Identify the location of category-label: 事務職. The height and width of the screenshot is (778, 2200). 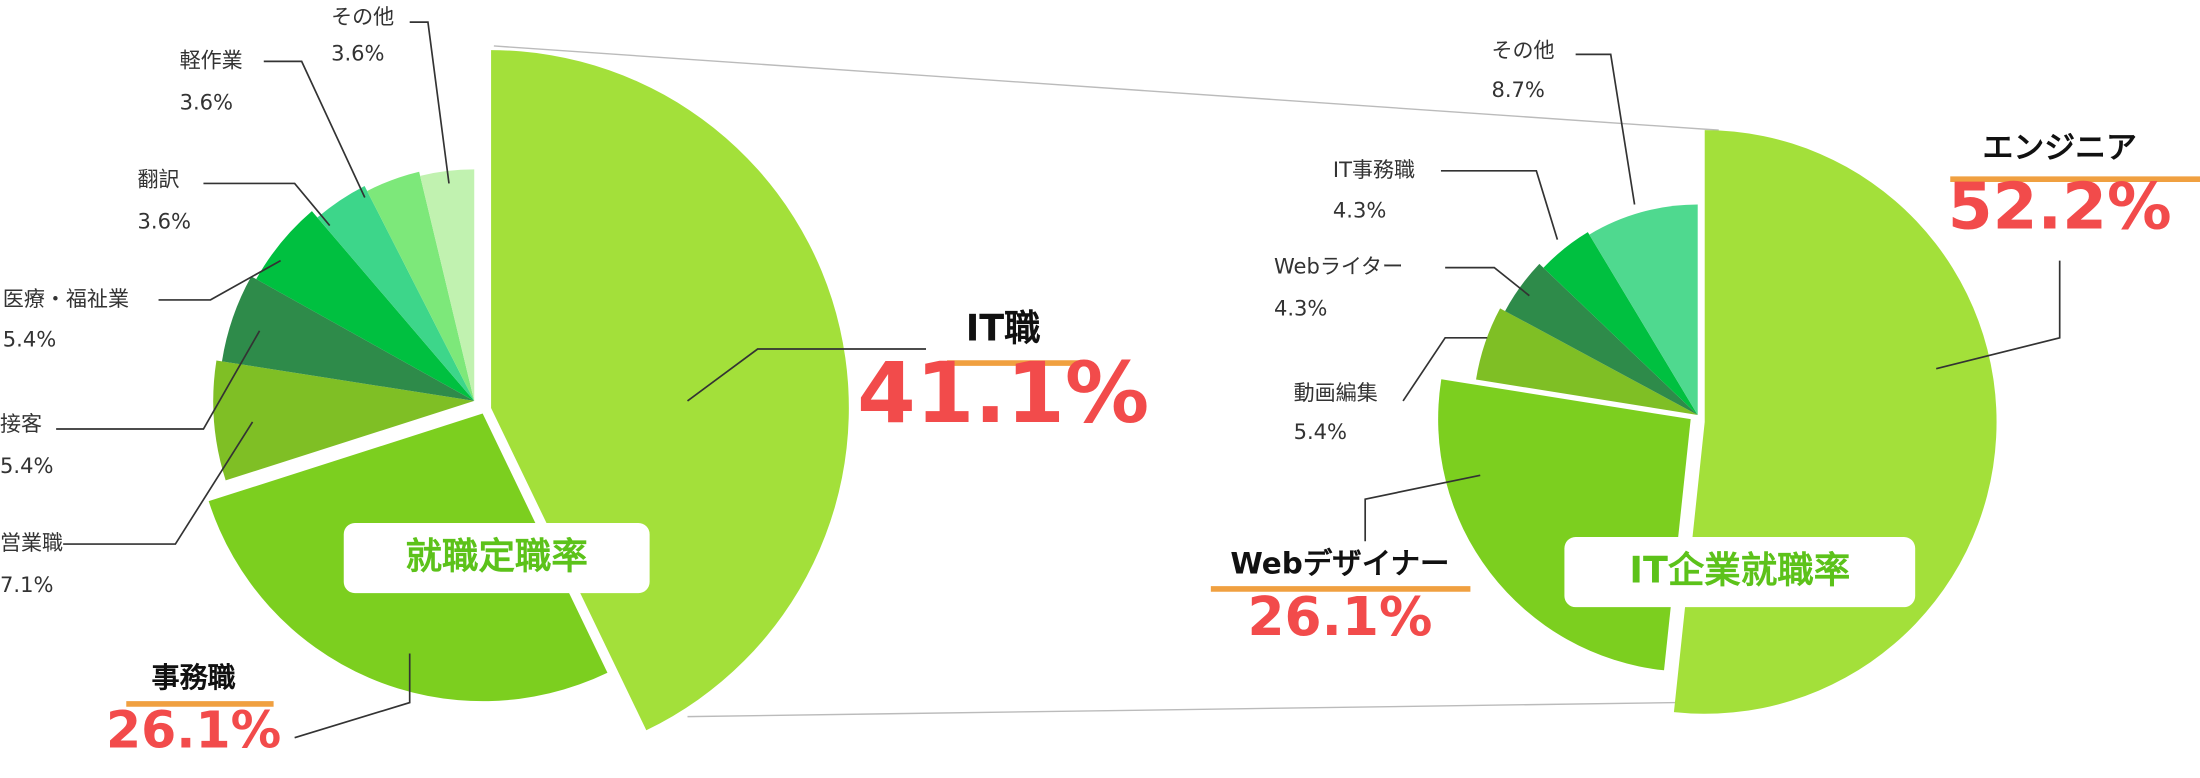
(194, 677).